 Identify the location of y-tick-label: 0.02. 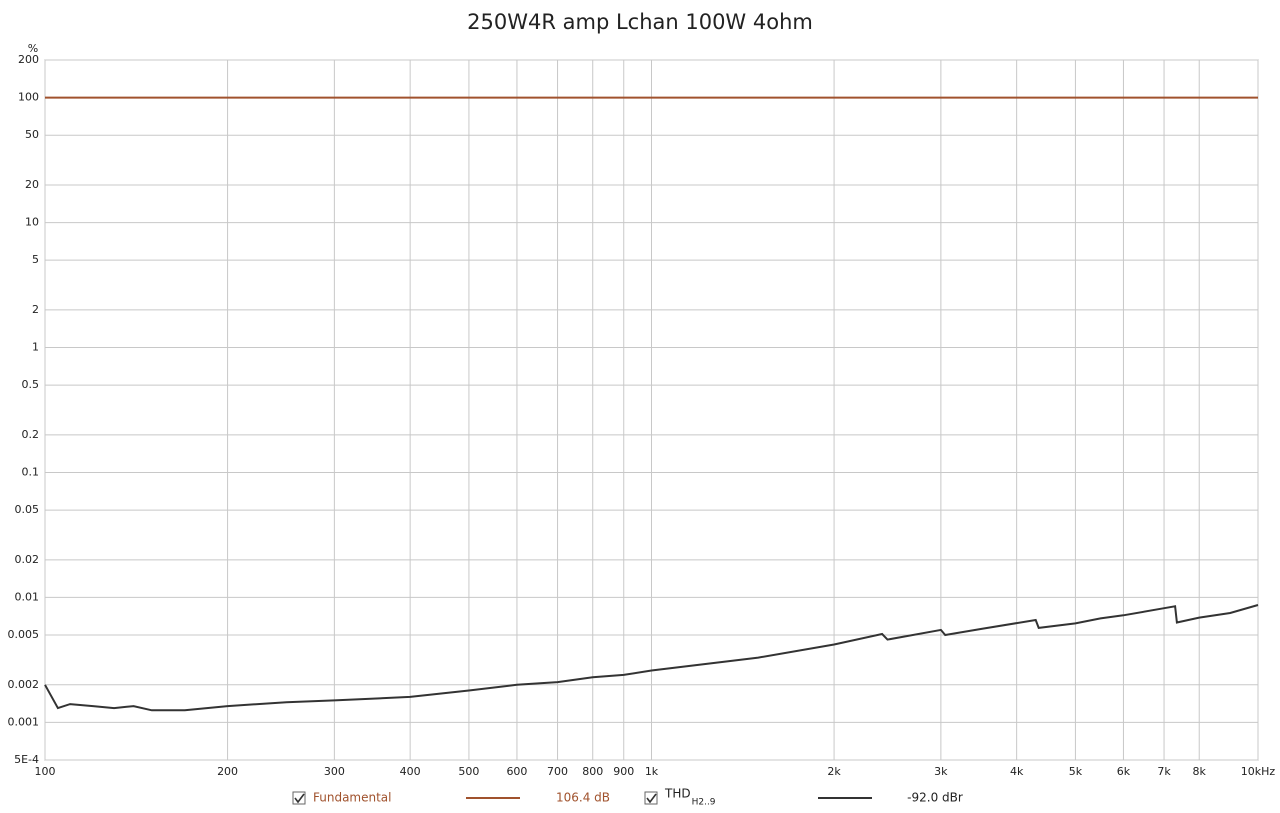
(27, 559).